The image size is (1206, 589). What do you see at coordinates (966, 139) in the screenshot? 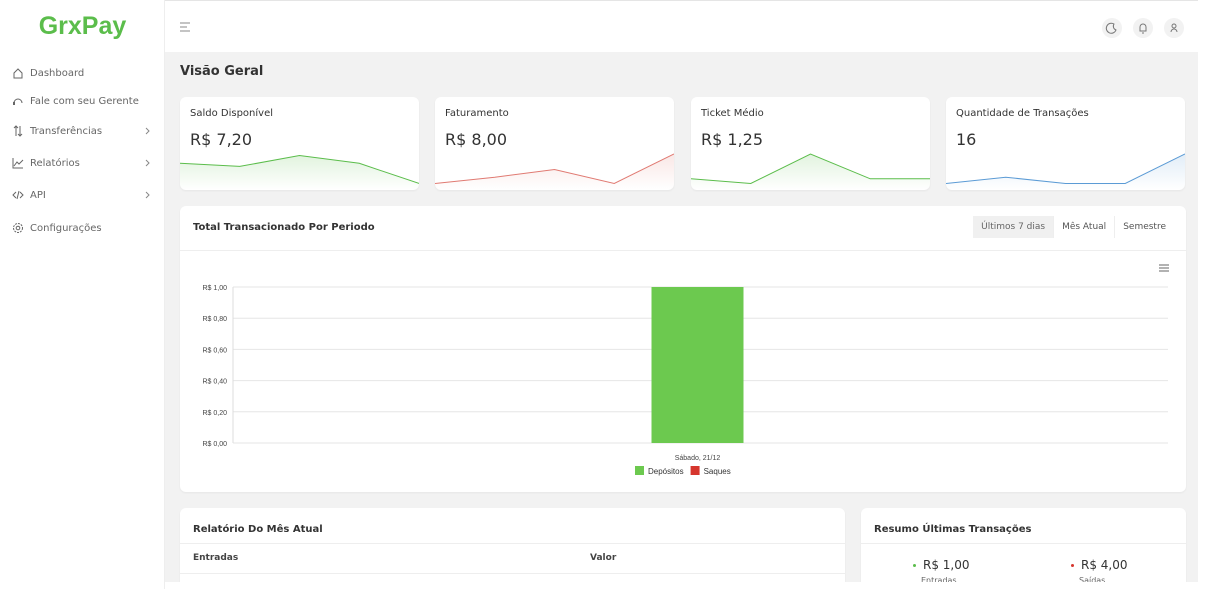
I see `kpi-value: 16` at bounding box center [966, 139].